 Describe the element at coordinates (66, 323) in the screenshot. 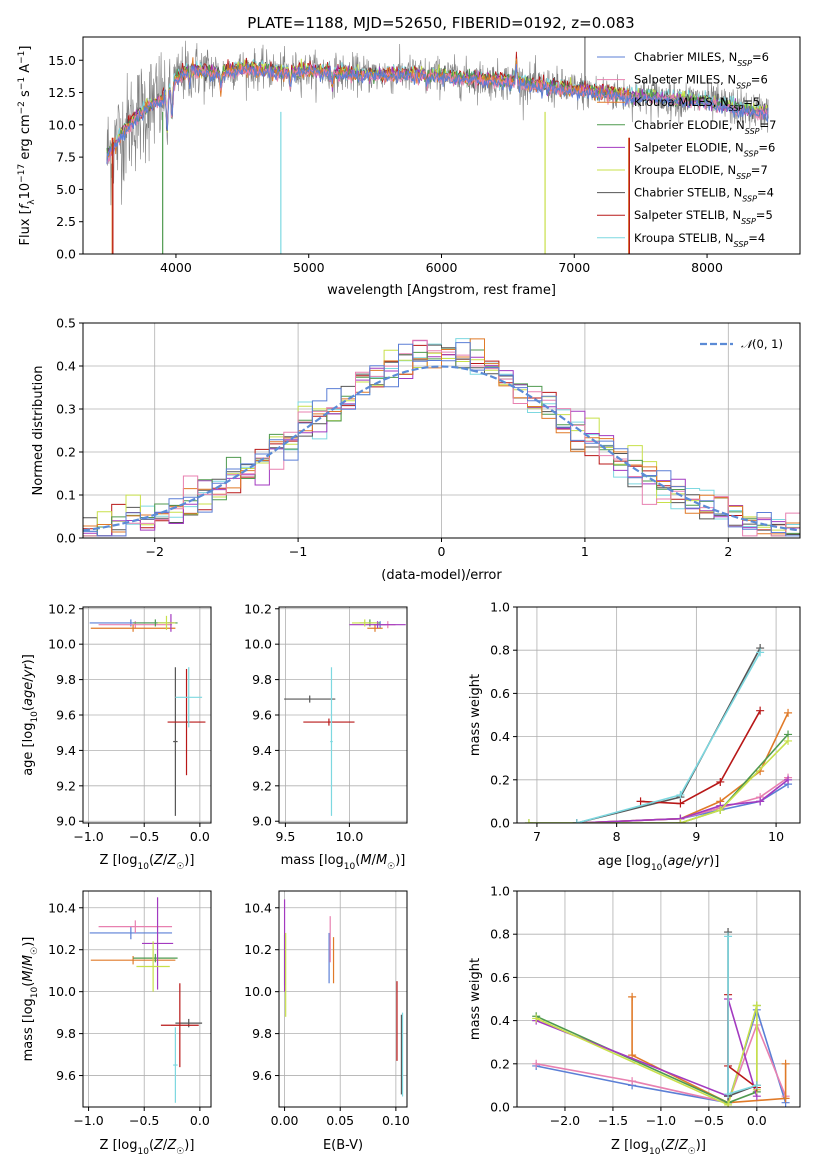

I see `y-tick-label: 0.5` at that location.